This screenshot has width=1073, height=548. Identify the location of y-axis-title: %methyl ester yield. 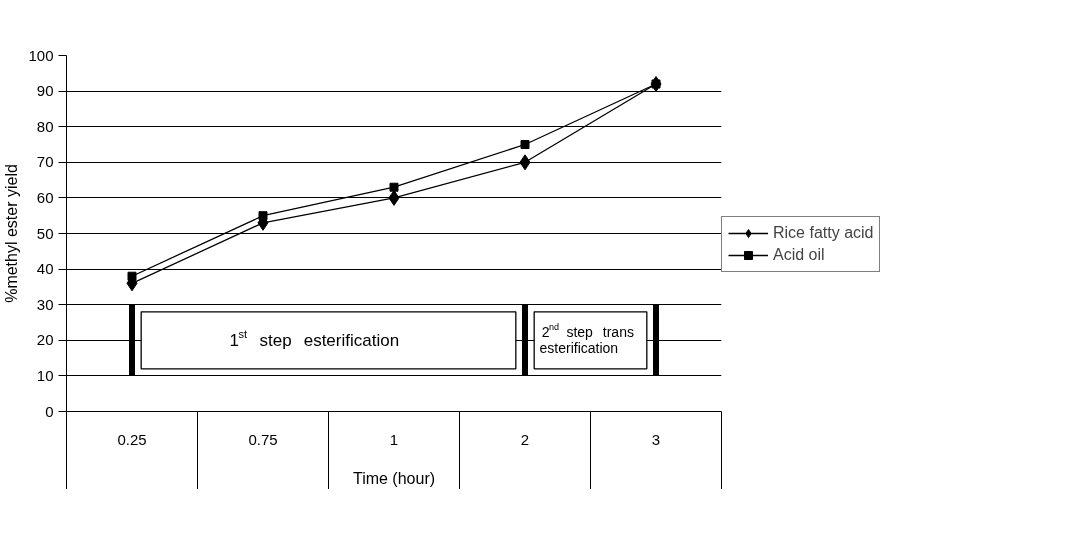
(12, 233).